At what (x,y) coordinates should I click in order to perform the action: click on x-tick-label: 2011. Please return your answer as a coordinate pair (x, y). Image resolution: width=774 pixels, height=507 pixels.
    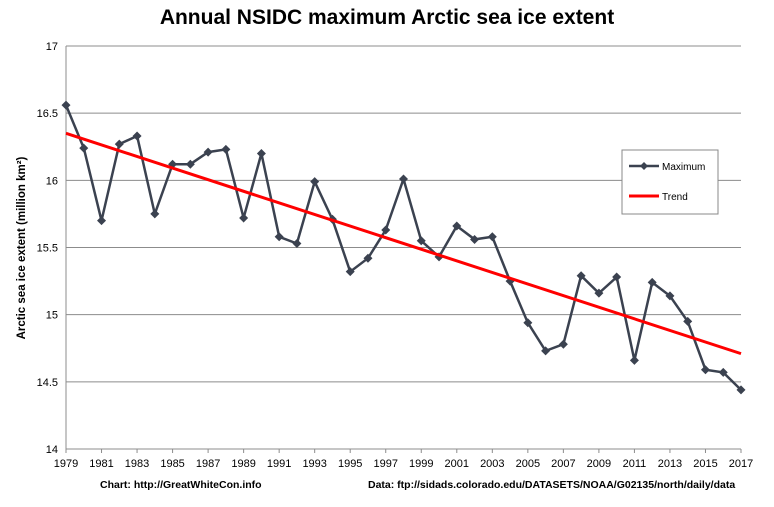
    Looking at the image, I should click on (635, 464).